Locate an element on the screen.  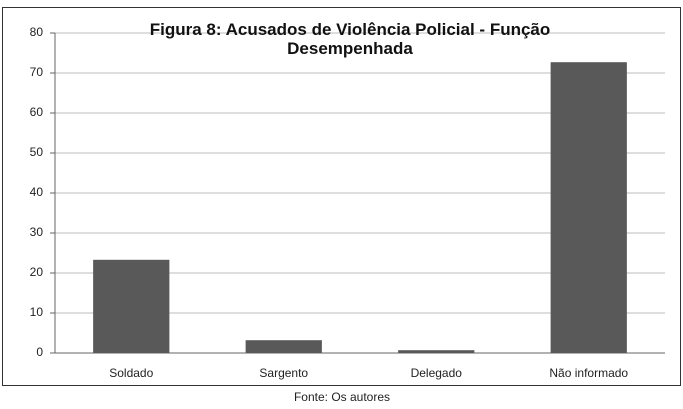
y-tick-label: 10 is located at coordinates (37, 312).